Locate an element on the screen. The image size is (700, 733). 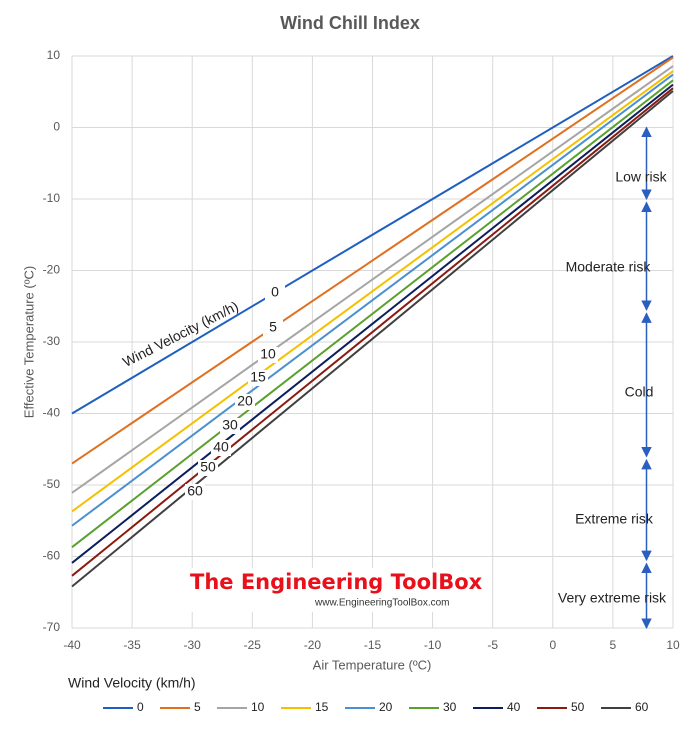
y-tick-label: -50 is located at coordinates (52, 484).